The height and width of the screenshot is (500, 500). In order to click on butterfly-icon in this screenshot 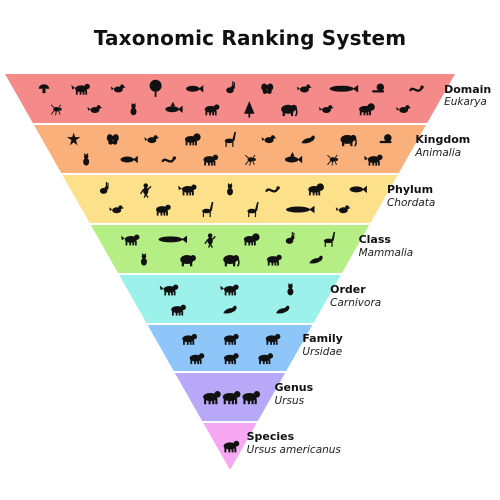, I will do `click(267, 88)`.